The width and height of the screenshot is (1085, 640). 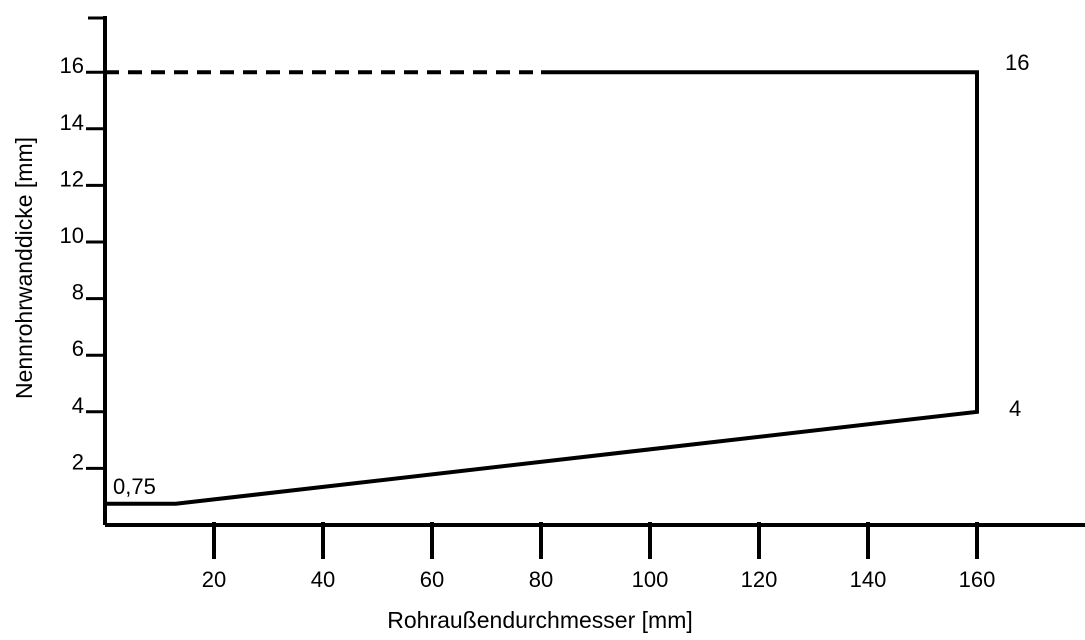 I want to click on y-tick-label: 14, so click(x=72, y=122).